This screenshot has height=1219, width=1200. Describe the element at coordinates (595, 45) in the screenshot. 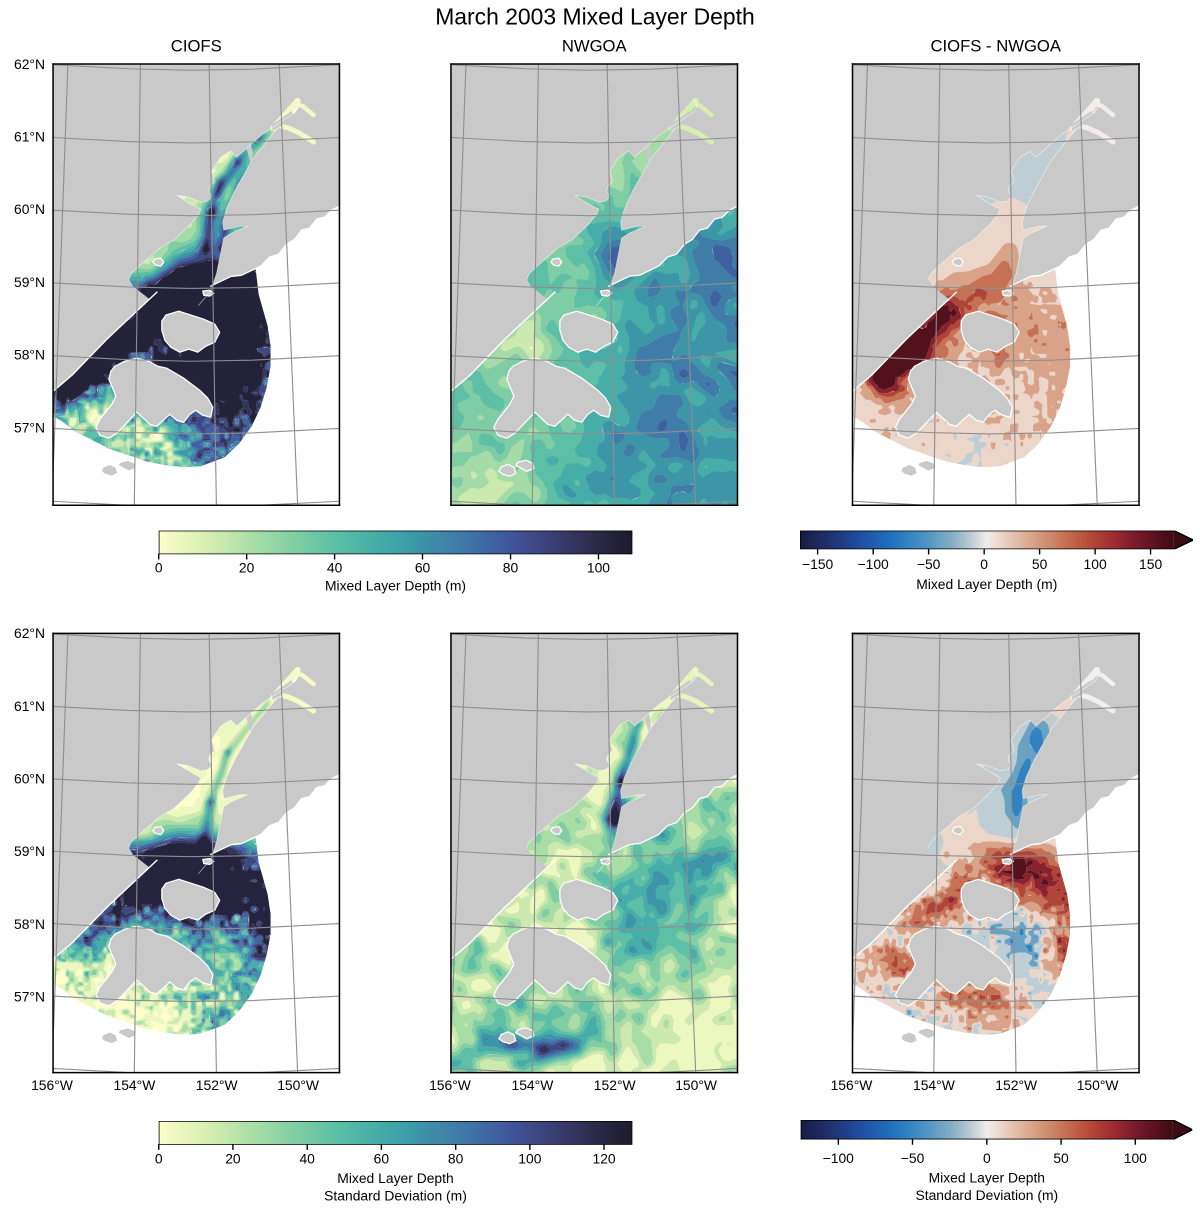

I see `svg-text: NWGOA` at that location.